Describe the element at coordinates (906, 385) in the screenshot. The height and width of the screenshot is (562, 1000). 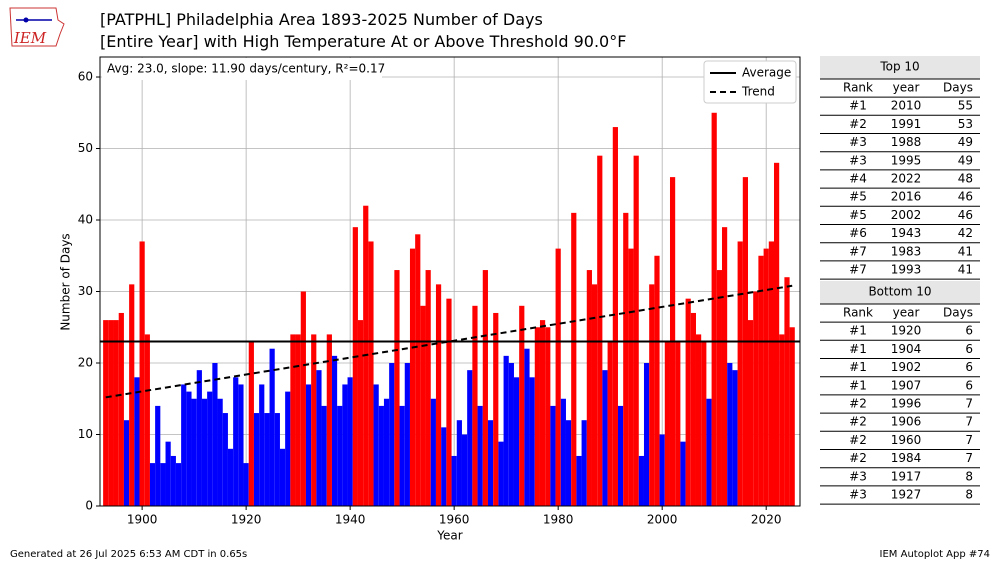
I see `table-cell: 1907` at that location.